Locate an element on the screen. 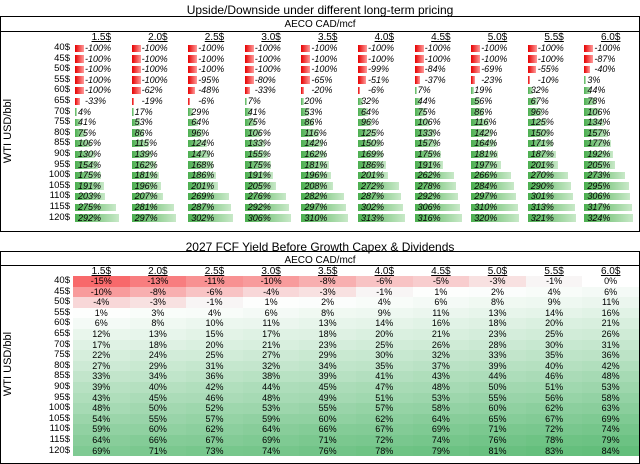  heatmap-cell: 60% is located at coordinates (327, 419).